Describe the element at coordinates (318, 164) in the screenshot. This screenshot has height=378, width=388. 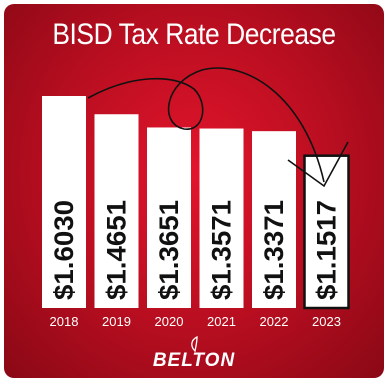
I see `arrow-head` at that location.